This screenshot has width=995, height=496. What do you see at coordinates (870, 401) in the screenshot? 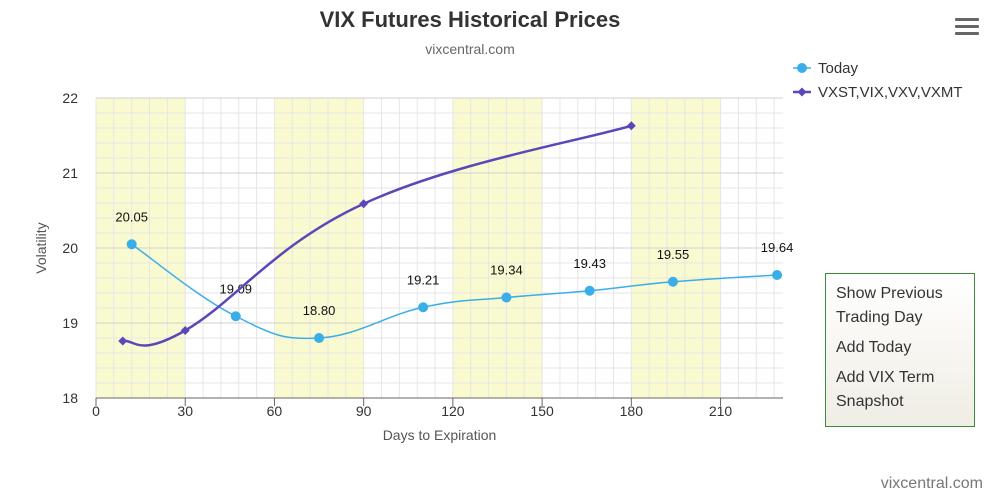
I see `menu-text: Snapshot` at bounding box center [870, 401].